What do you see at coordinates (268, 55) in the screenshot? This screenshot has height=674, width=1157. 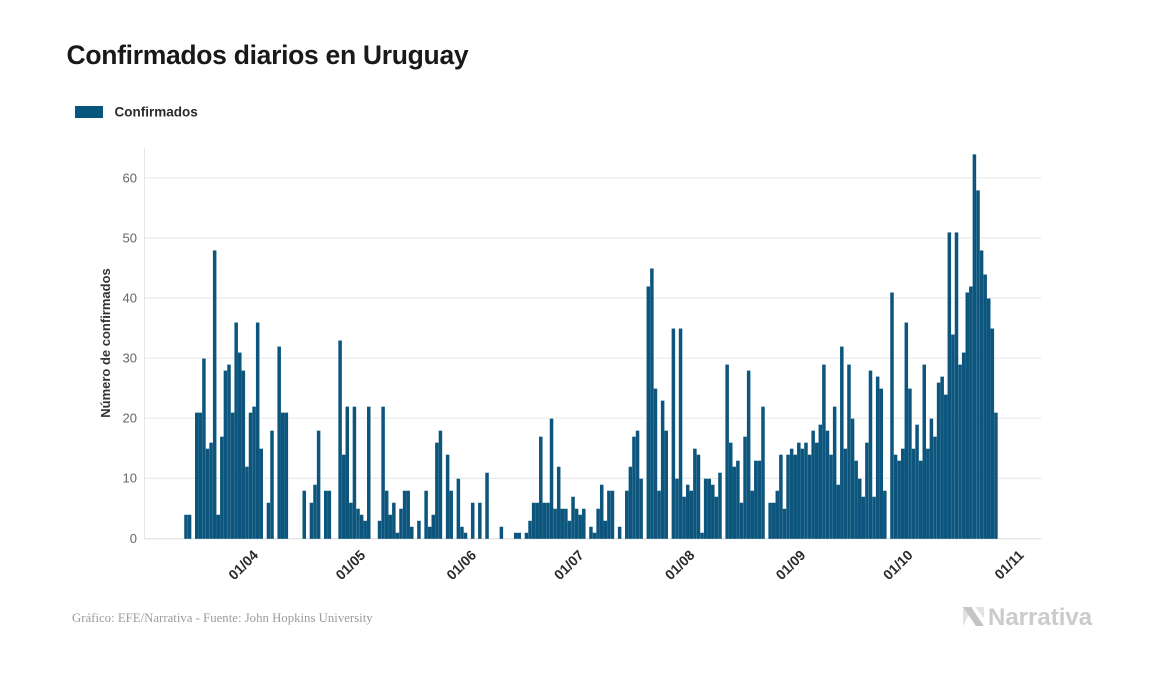 I see `svg-text: Confirmados diarios en Uruguay` at bounding box center [268, 55].